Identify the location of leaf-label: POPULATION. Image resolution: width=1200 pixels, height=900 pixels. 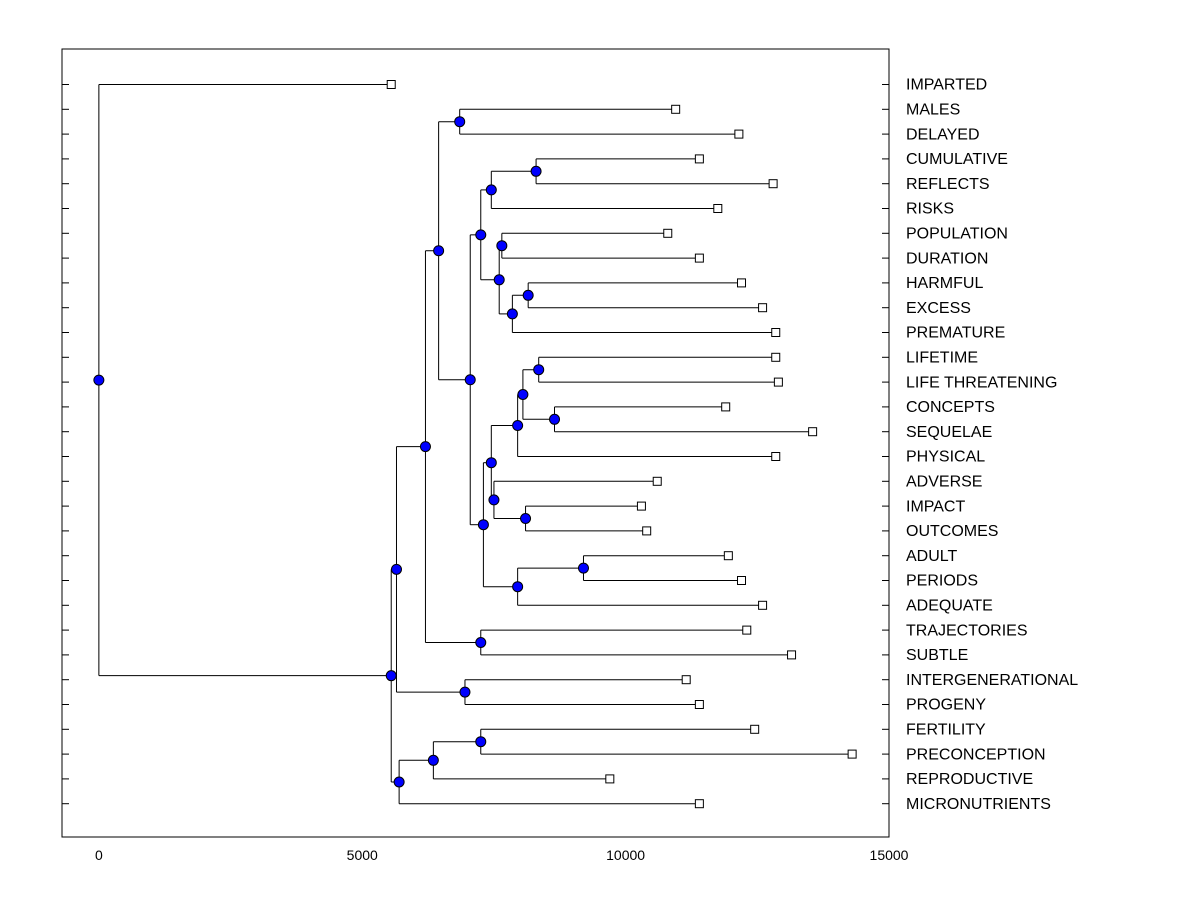
(957, 234).